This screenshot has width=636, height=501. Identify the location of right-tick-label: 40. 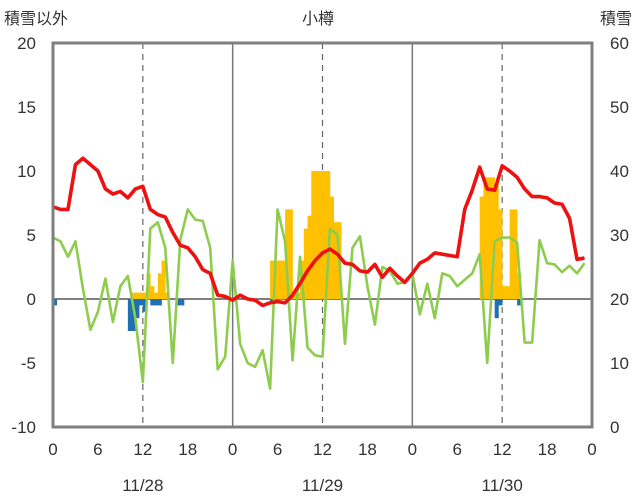
(619, 171).